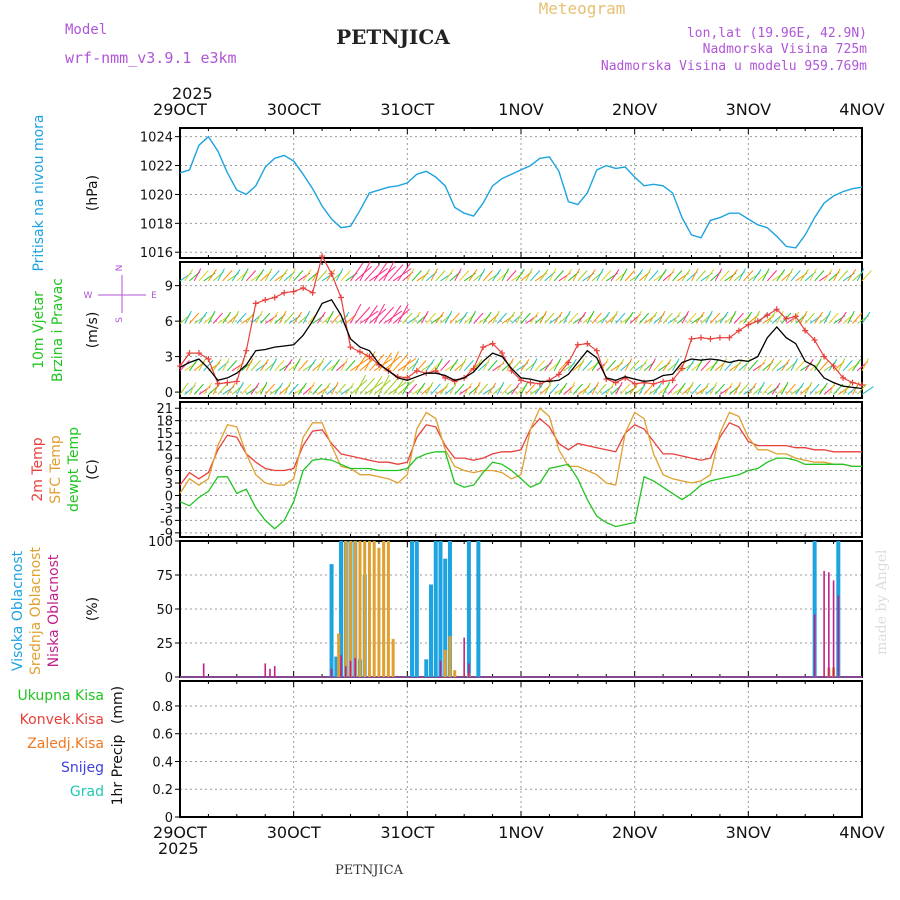 The width and height of the screenshot is (900, 900). What do you see at coordinates (87, 792) in the screenshot?
I see `precip-legend-4: Grad` at bounding box center [87, 792].